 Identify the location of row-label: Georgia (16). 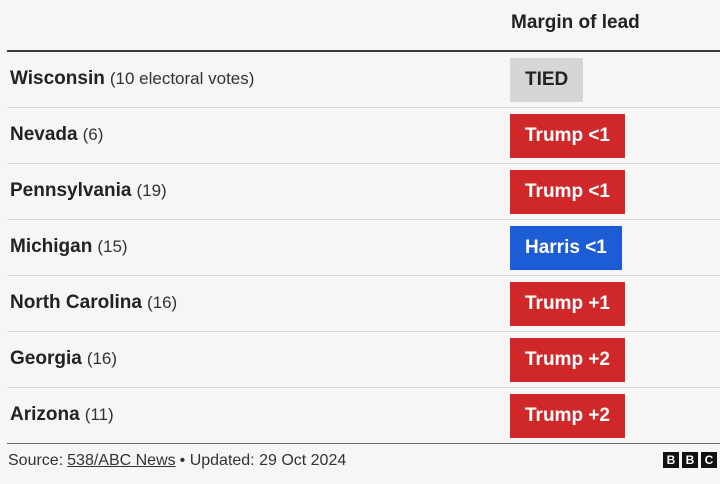
(63, 359).